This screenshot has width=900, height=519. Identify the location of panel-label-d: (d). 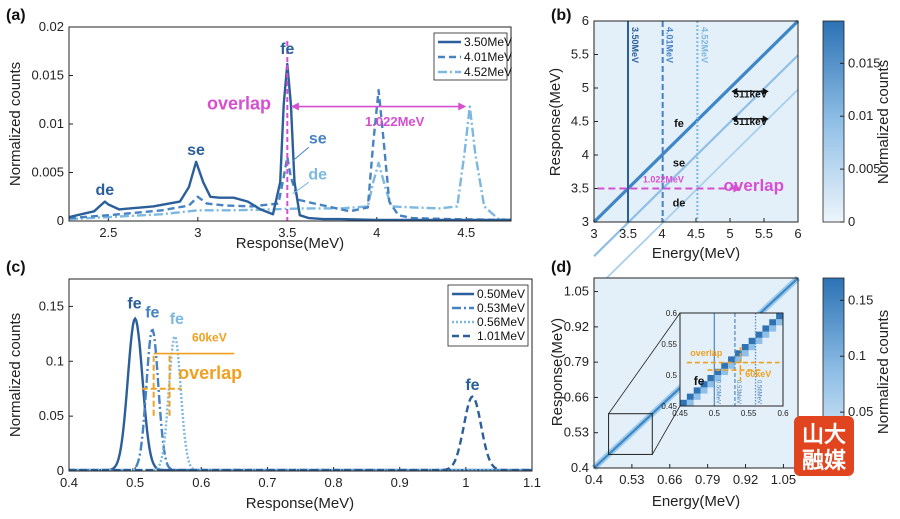
(561, 267).